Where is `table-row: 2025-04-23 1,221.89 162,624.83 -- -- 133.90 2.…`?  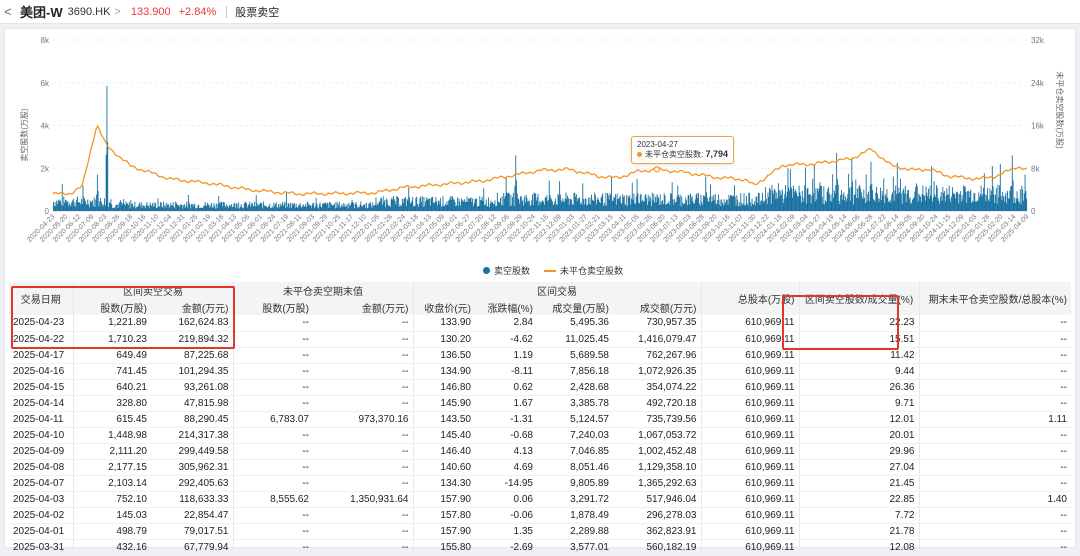
table-row: 2025-04-23 1,221.89 162,624.83 -- -- 133.90 2.… is located at coordinates (540, 323).